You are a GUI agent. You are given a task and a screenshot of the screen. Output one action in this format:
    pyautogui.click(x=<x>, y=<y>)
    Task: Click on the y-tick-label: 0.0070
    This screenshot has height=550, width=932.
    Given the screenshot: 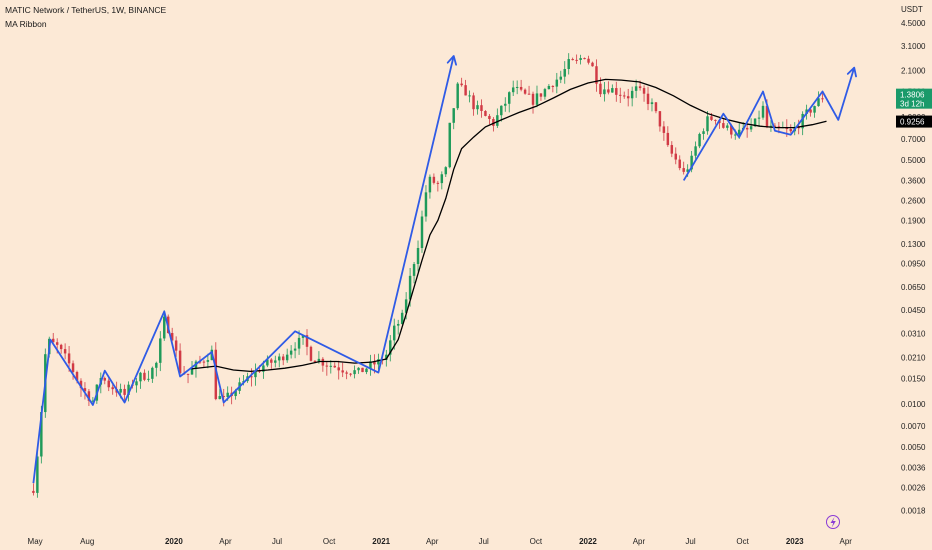 What is the action you would take?
    pyautogui.click(x=913, y=426)
    